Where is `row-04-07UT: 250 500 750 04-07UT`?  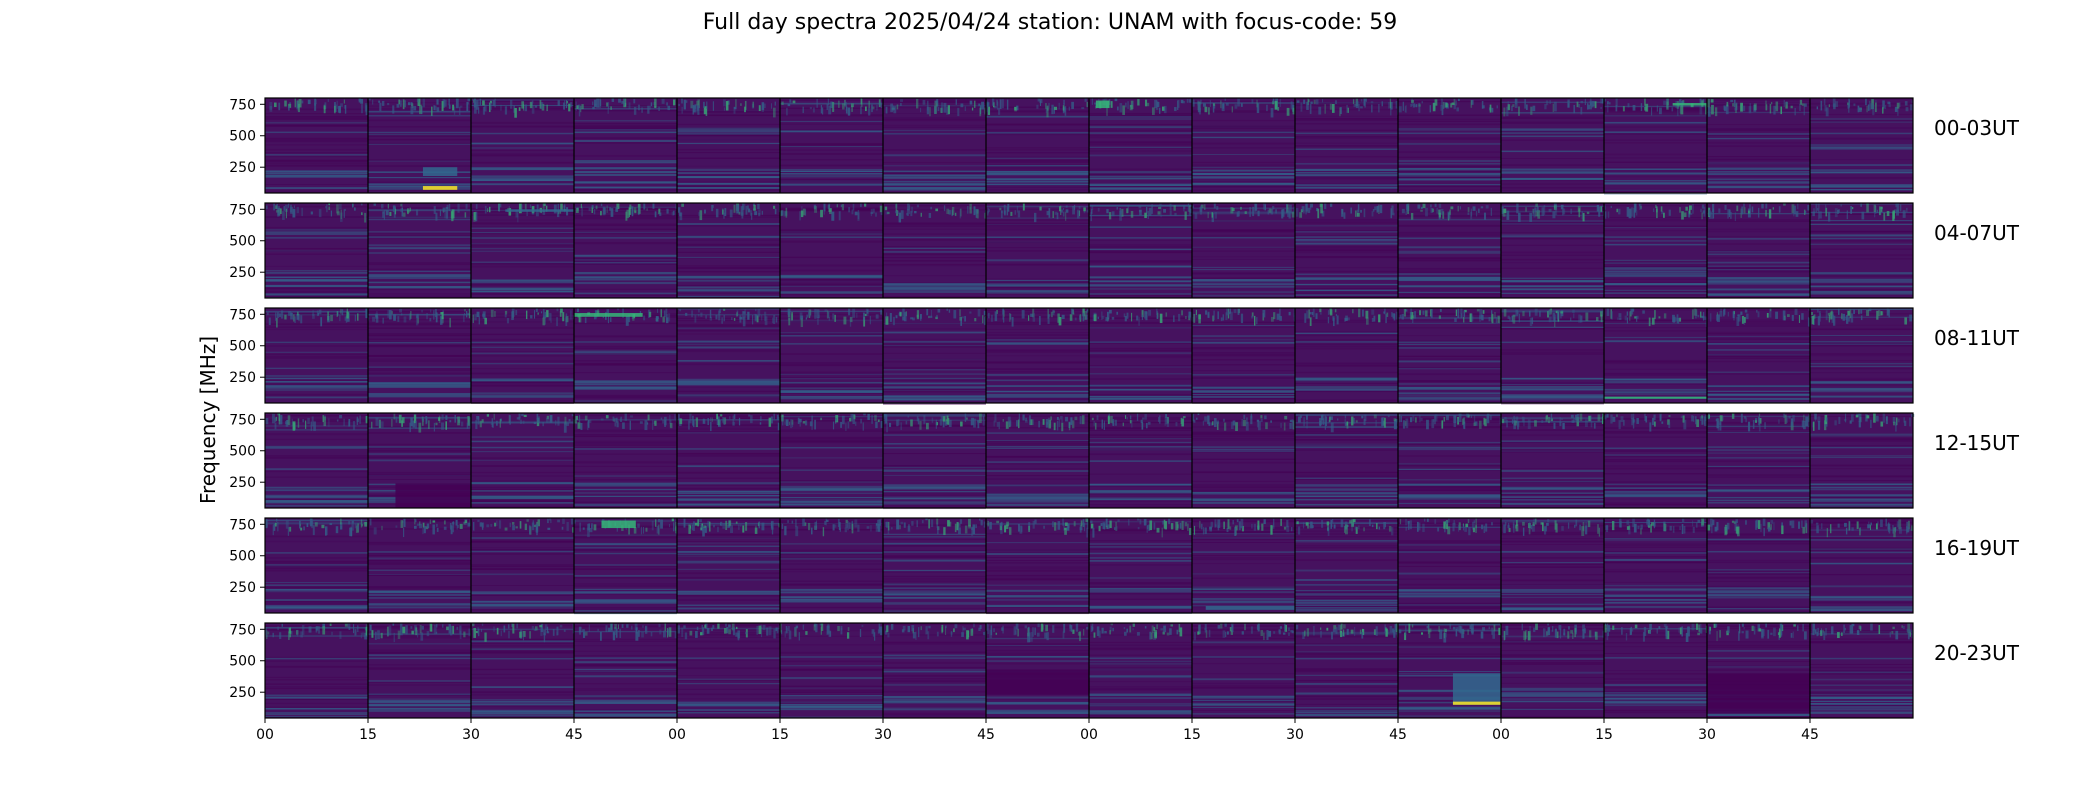
row-04-07UT: 250 500 750 04-07UT is located at coordinates (1124, 250).